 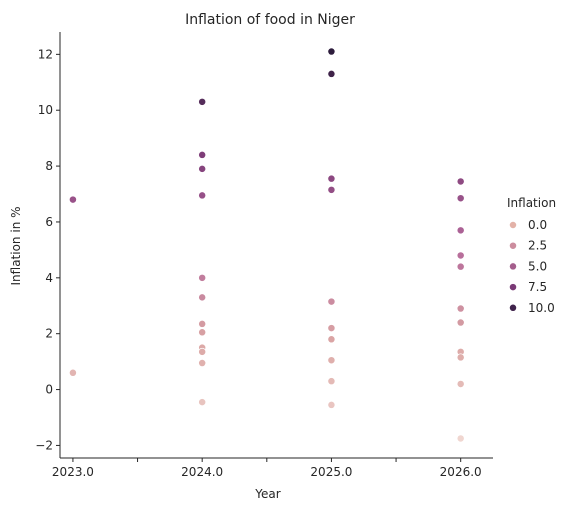 I want to click on legend-title: Inflation, so click(x=531, y=203).